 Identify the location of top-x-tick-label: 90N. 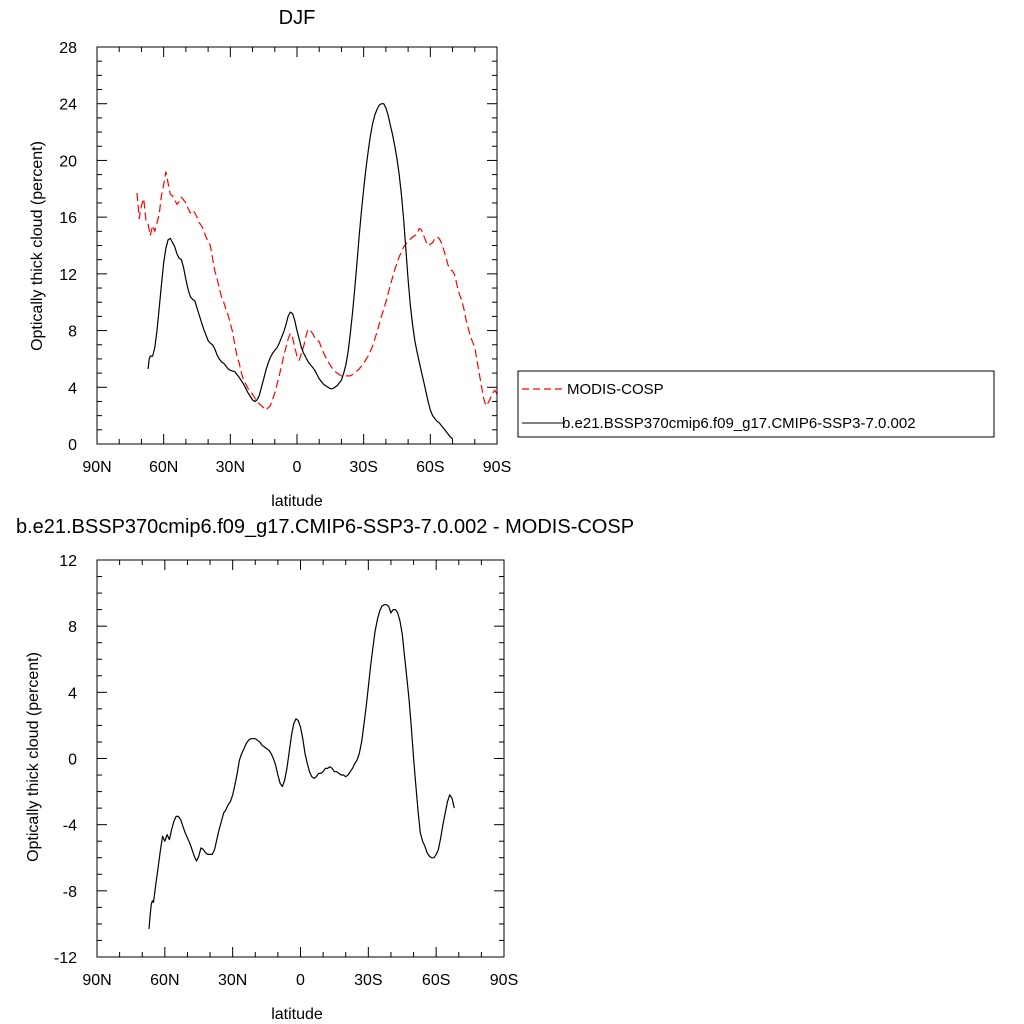
(96, 467).